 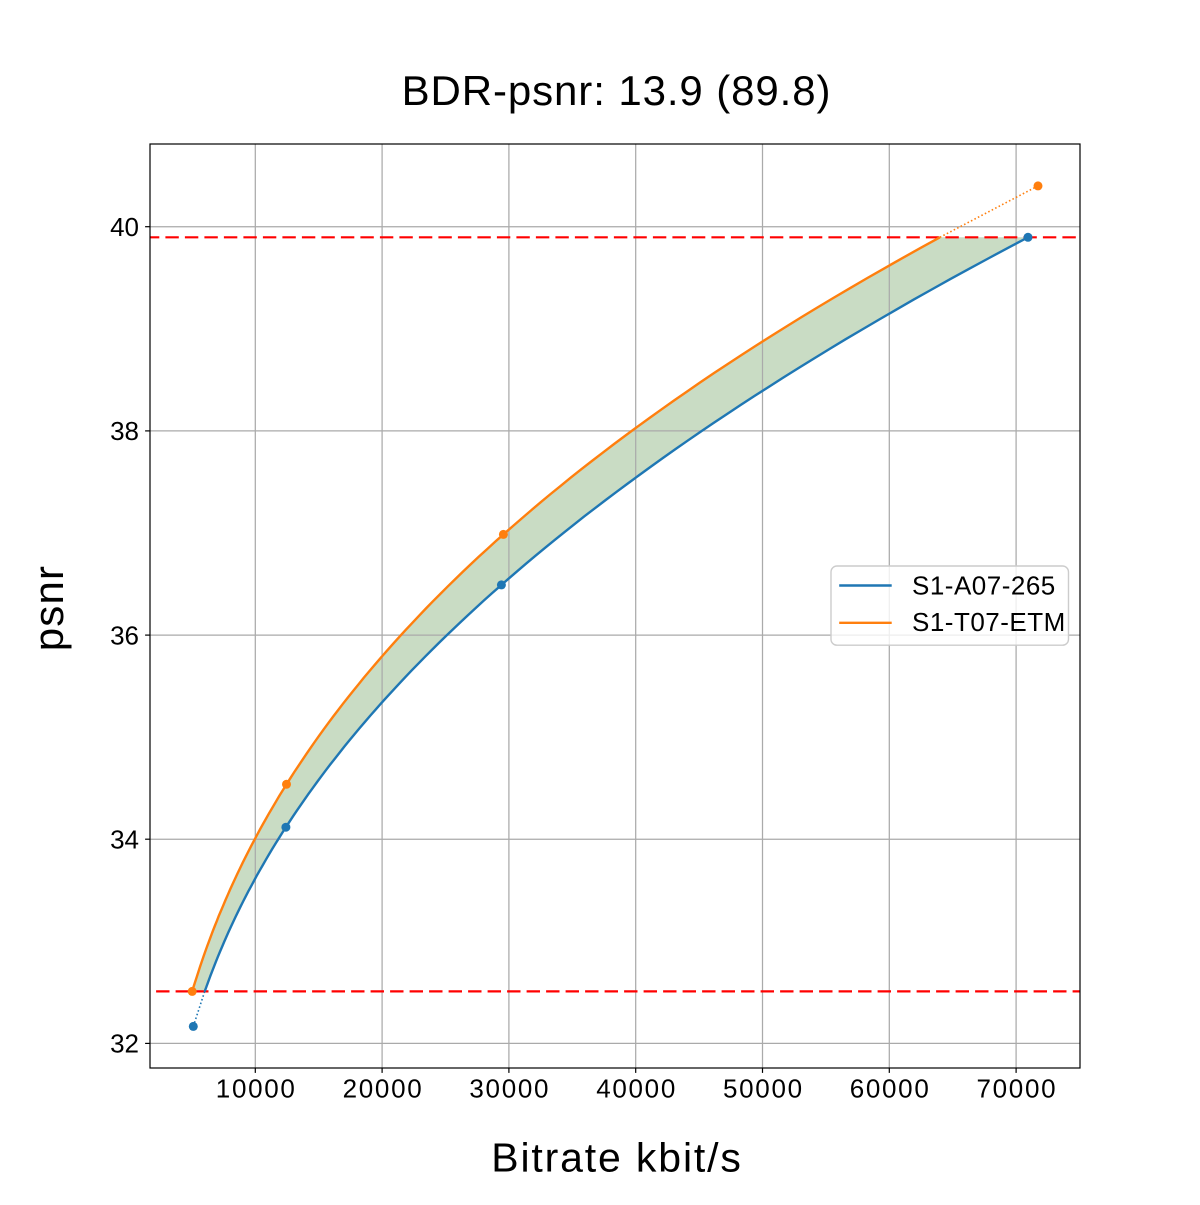 What do you see at coordinates (509, 1088) in the screenshot?
I see `svg-text: 30000` at bounding box center [509, 1088].